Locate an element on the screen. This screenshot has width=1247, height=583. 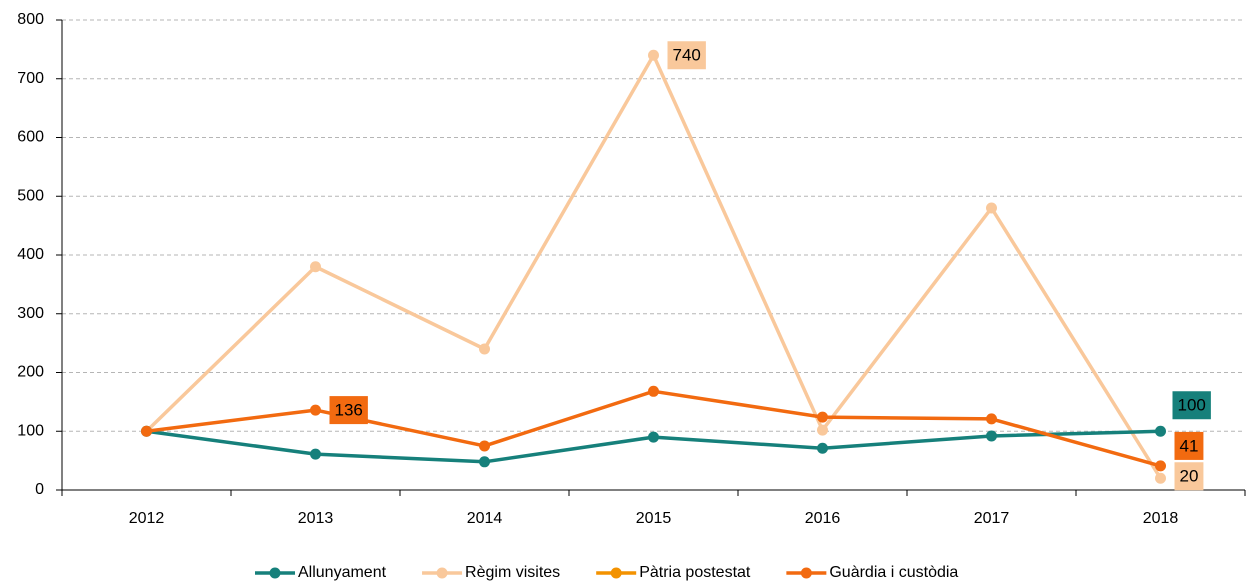
data-label: 100 is located at coordinates (1192, 405).